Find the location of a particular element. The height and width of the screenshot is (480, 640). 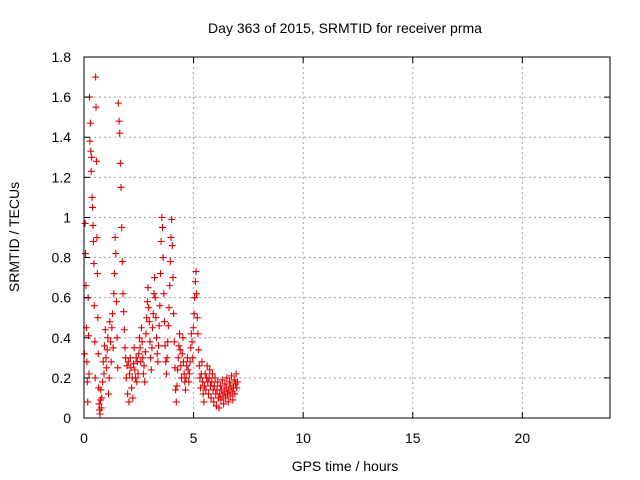

x-axis-label: GPS time / hours is located at coordinates (345, 466).